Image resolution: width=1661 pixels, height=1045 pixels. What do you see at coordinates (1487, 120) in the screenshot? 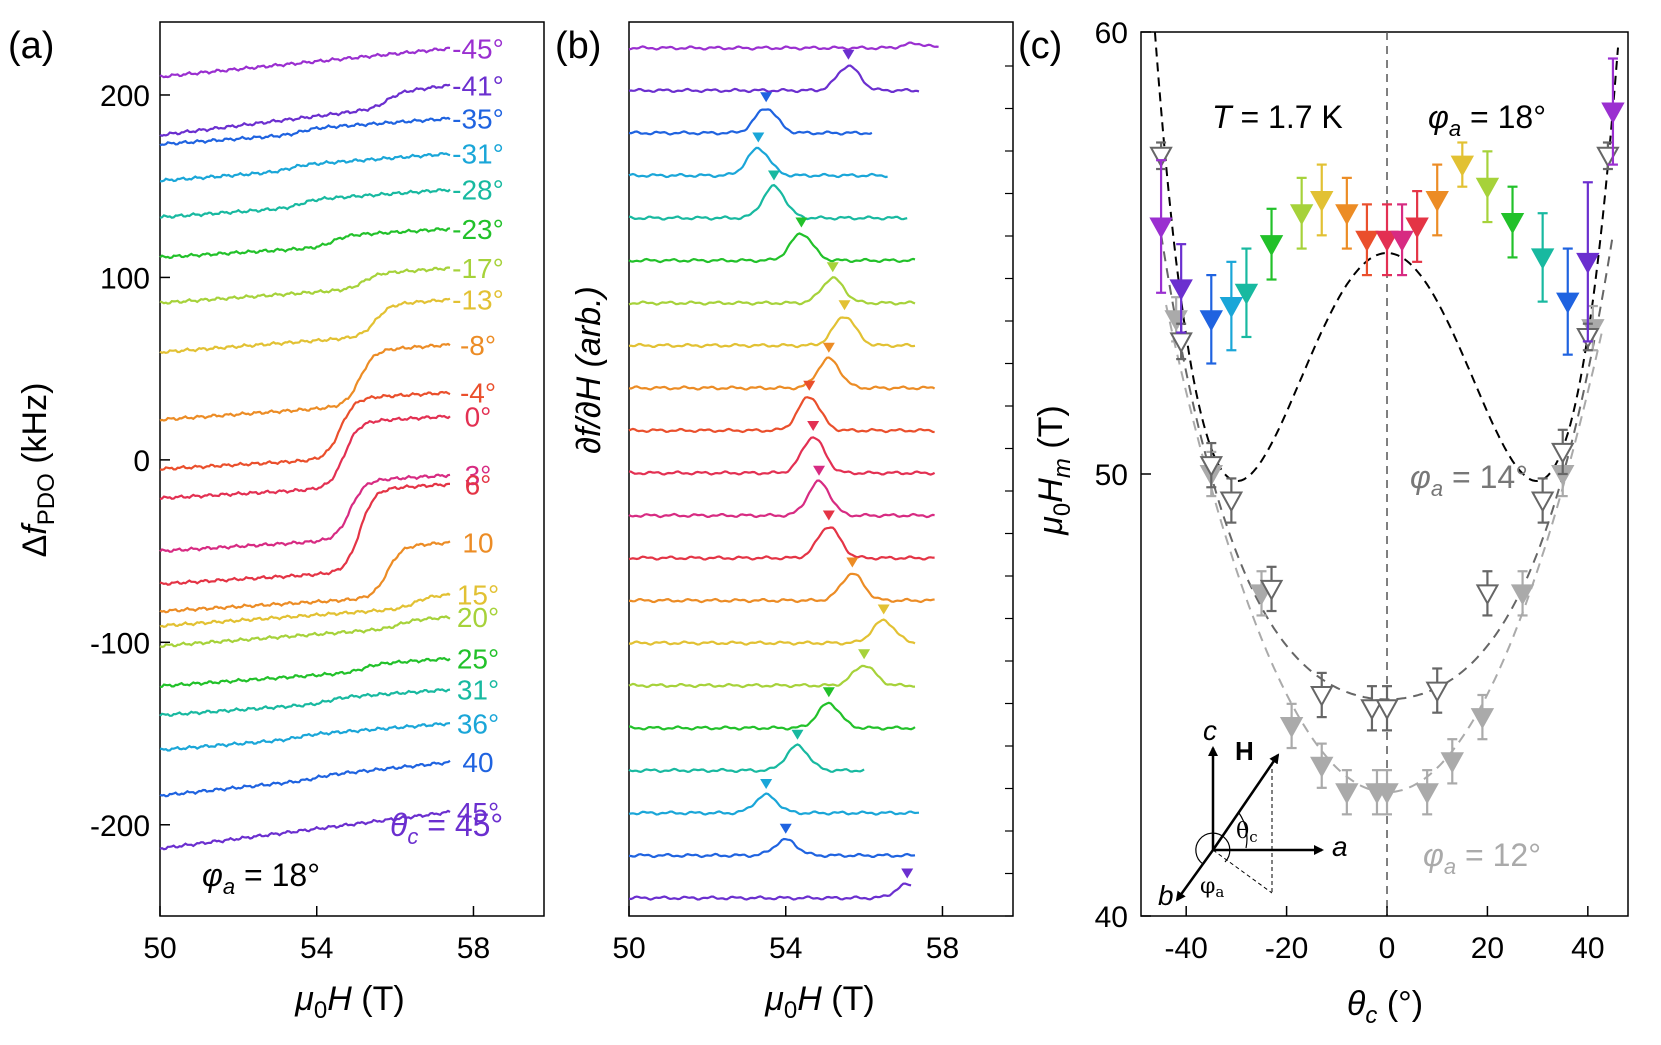
I see `panel-c-phi-18-label: φa = 18°` at bounding box center [1487, 120].